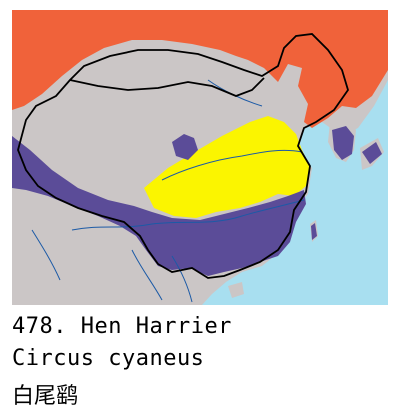  What do you see at coordinates (39, 326) in the screenshot?
I see `species-number: 478.` at bounding box center [39, 326].